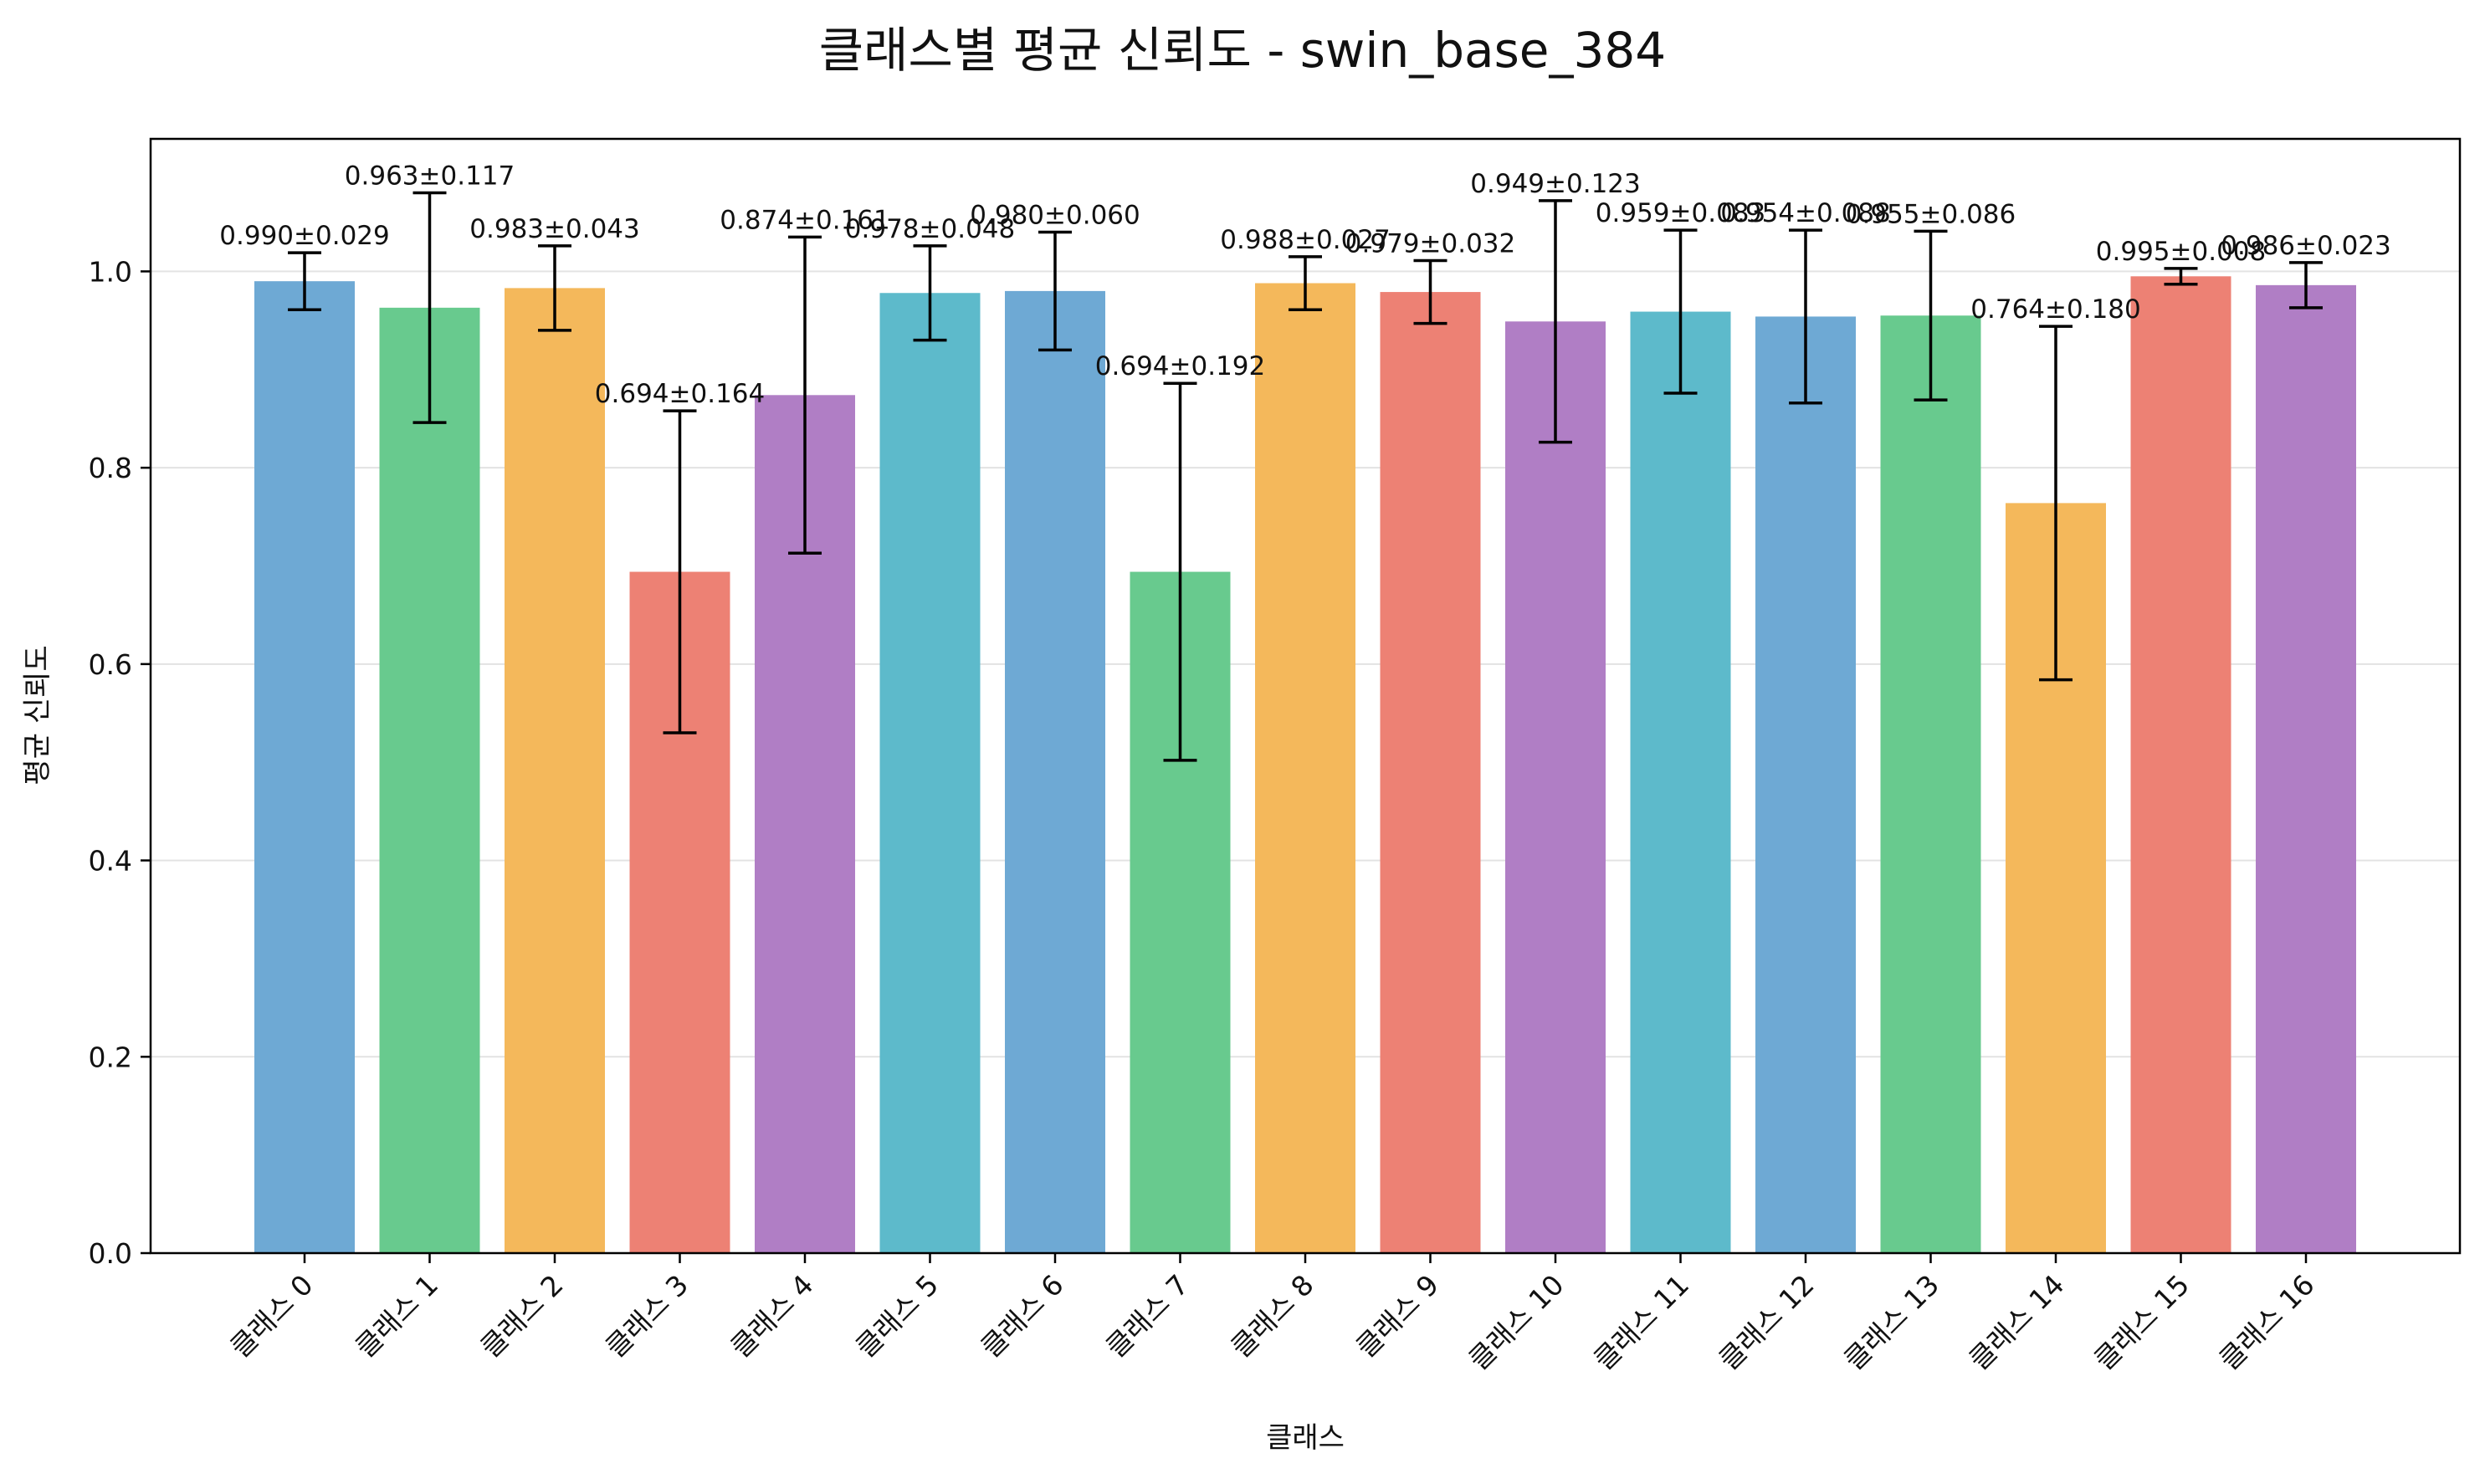 This screenshot has height=1484, width=2485. I want to click on x-tick-label: 클래스 8, so click(1271, 1316).